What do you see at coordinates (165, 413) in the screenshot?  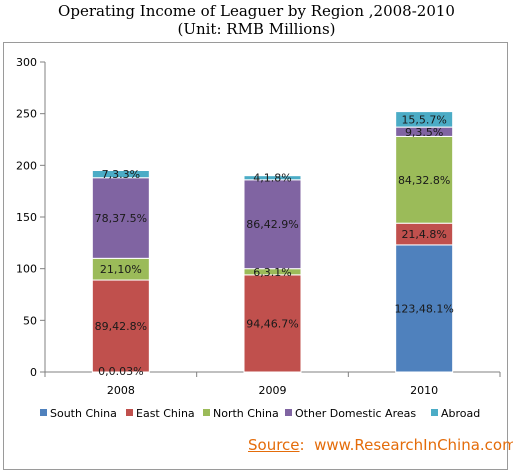 I see `legend-label: East China` at bounding box center [165, 413].